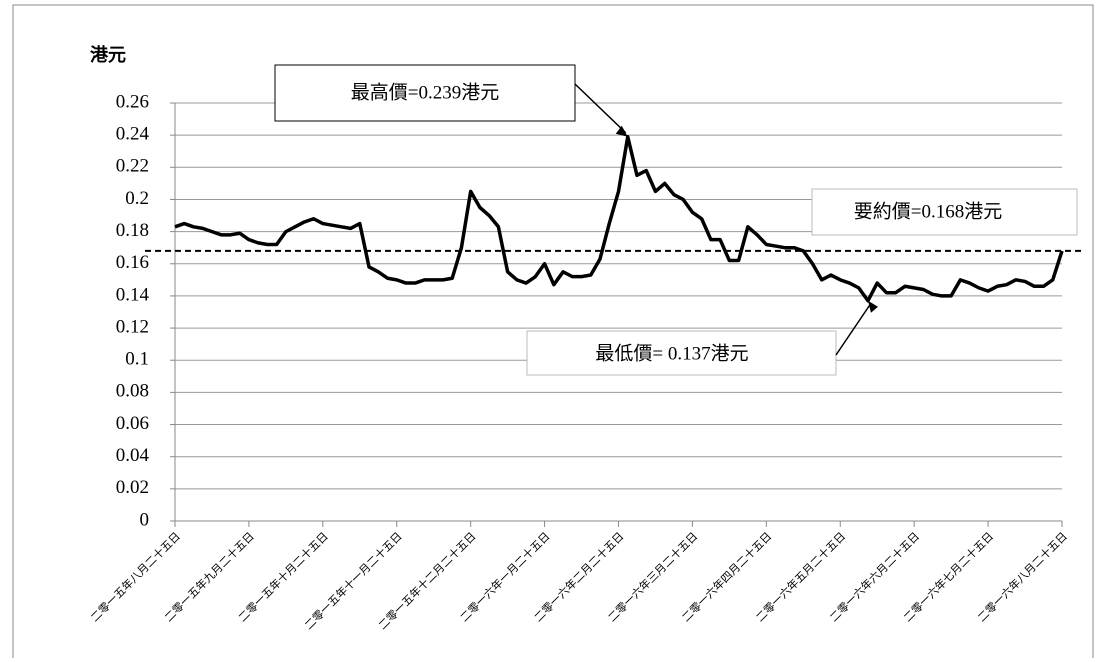  Describe the element at coordinates (132, 423) in the screenshot. I see `y-tick-label: 0.06` at that location.